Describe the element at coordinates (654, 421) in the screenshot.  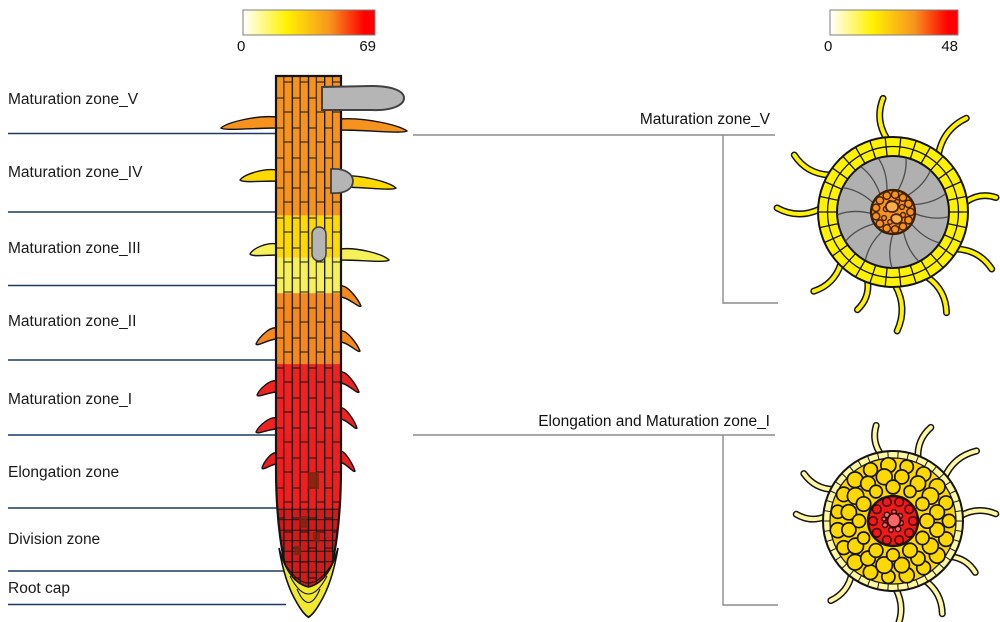
I see `cross-section-title-elongation-i: Elongation and Maturation zone_I` at that location.